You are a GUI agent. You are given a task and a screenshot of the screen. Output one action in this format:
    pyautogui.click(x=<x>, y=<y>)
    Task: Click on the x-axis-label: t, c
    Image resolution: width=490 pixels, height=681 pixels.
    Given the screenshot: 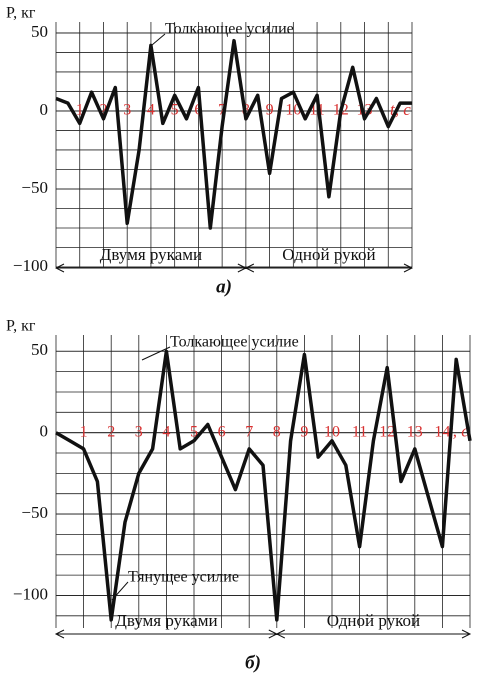 What is the action you would take?
    pyautogui.click(x=458, y=431)
    